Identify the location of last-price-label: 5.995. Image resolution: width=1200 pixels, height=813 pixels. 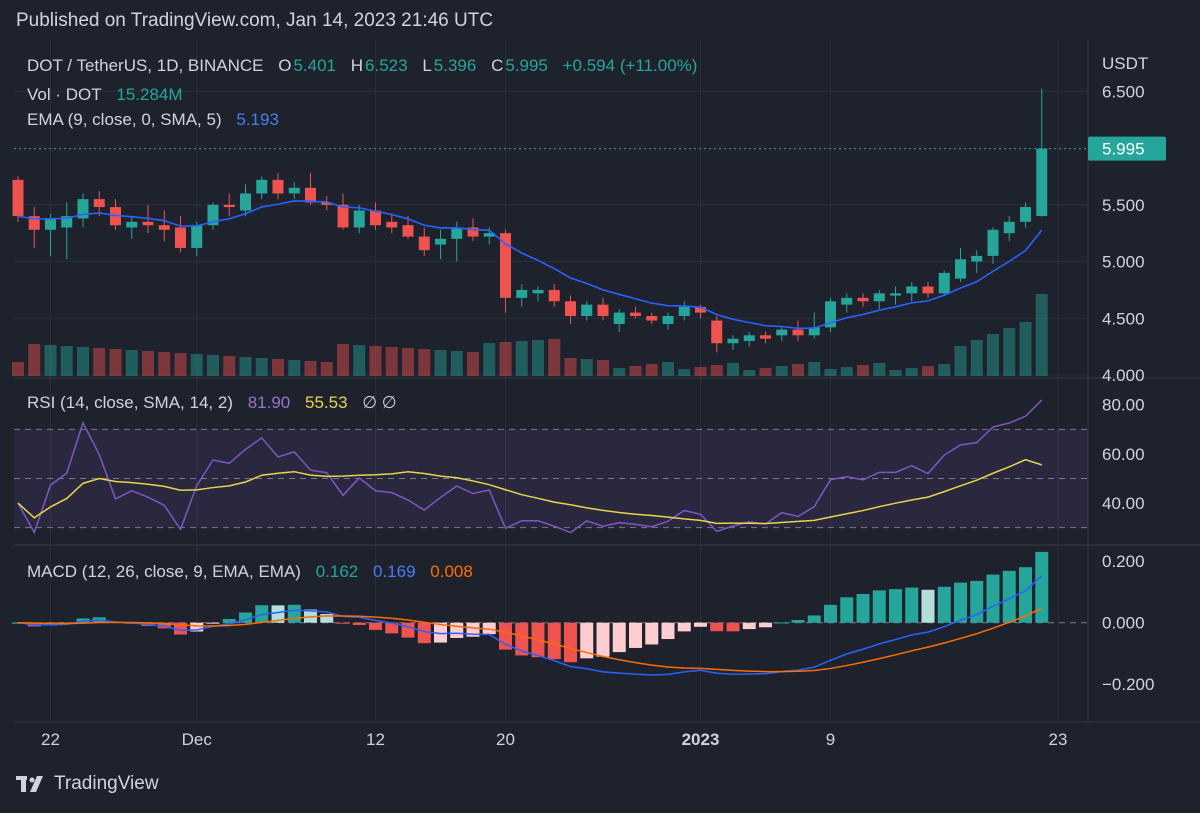
(1123, 149).